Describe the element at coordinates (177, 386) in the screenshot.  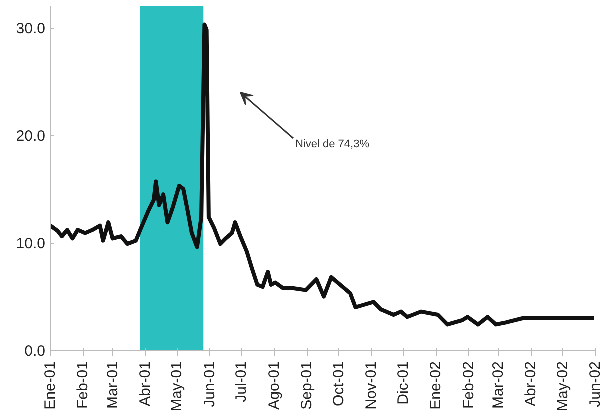
I see `x-tick-label: May-01` at that location.